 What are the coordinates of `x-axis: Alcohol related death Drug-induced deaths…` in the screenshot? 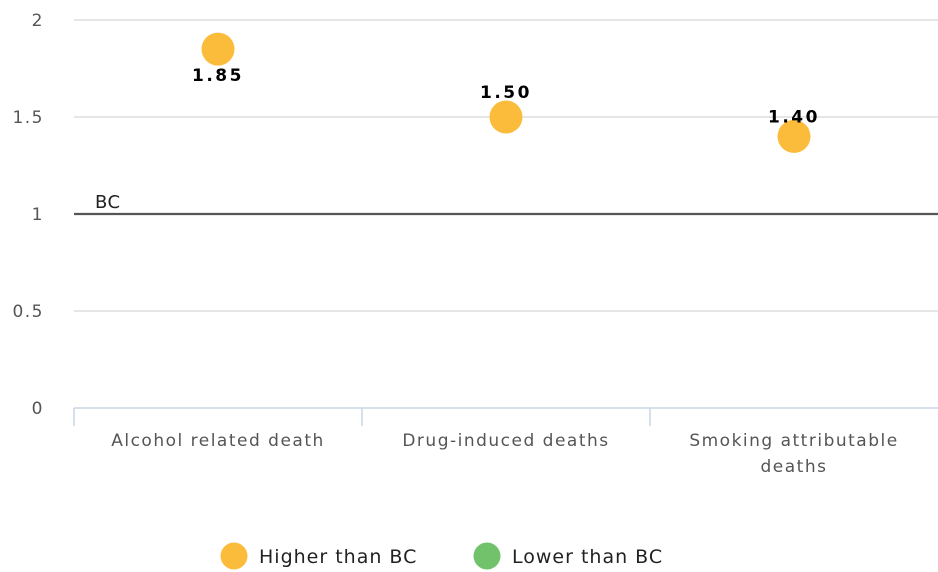 It's located at (505, 442).